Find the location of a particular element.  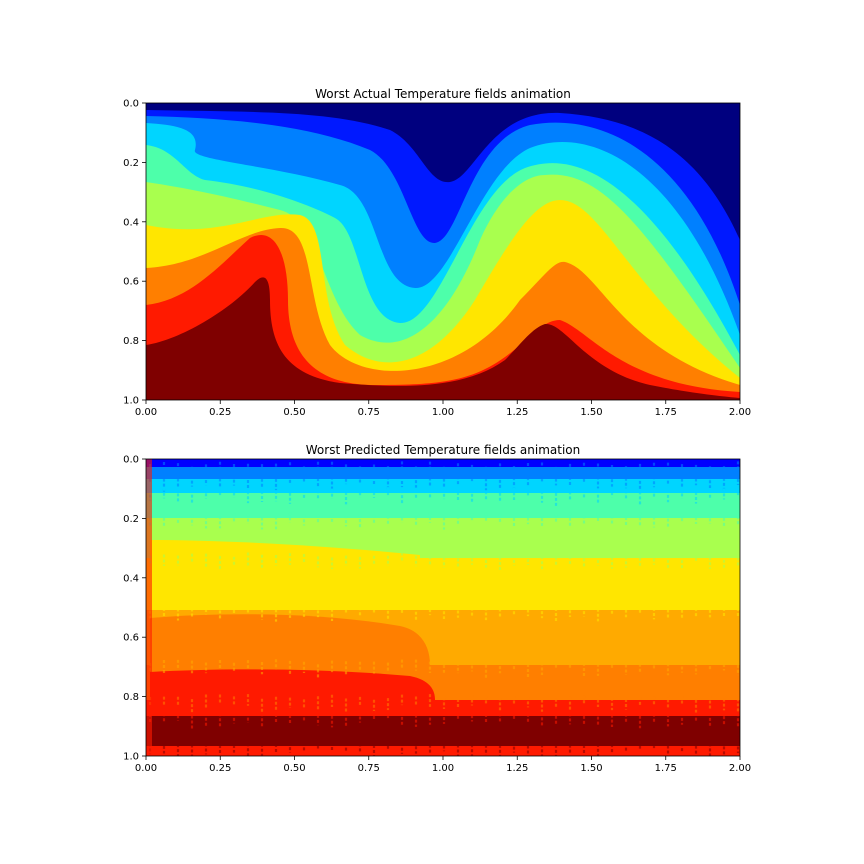

lobe-red-left is located at coordinates (292, 684).